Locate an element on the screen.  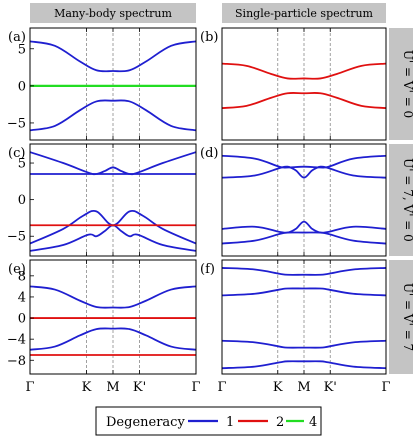
y-tick-label: 4 is located at coordinates (22, 297).